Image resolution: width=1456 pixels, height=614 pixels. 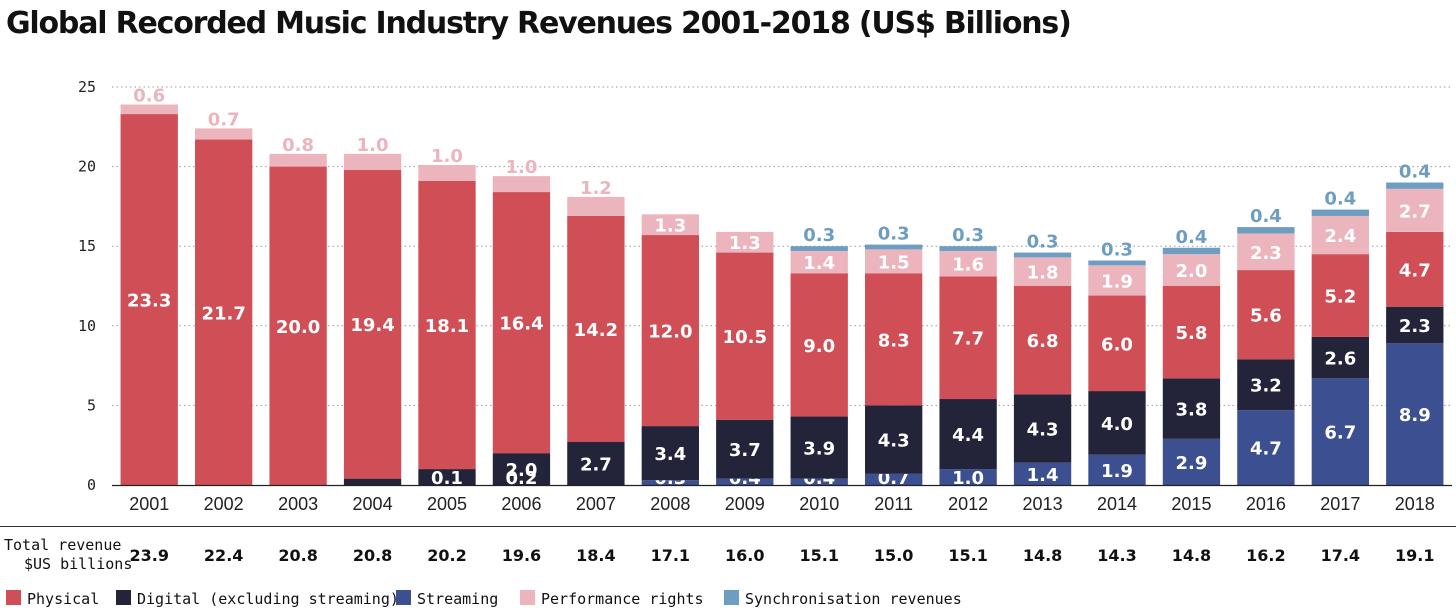 What do you see at coordinates (1042, 555) in the screenshot?
I see `total-revenue-value: 14.8` at bounding box center [1042, 555].